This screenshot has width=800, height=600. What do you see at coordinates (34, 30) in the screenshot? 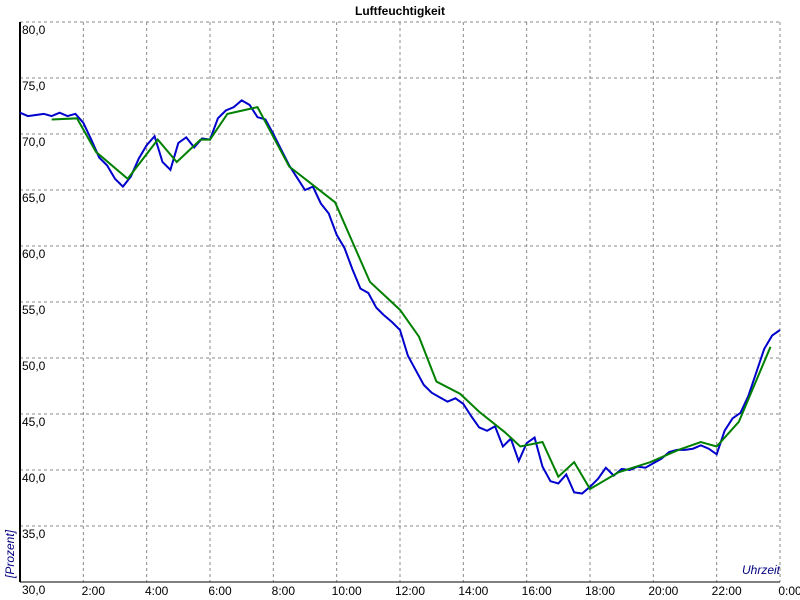
I see `y-tick-label: 80,0` at bounding box center [34, 30].